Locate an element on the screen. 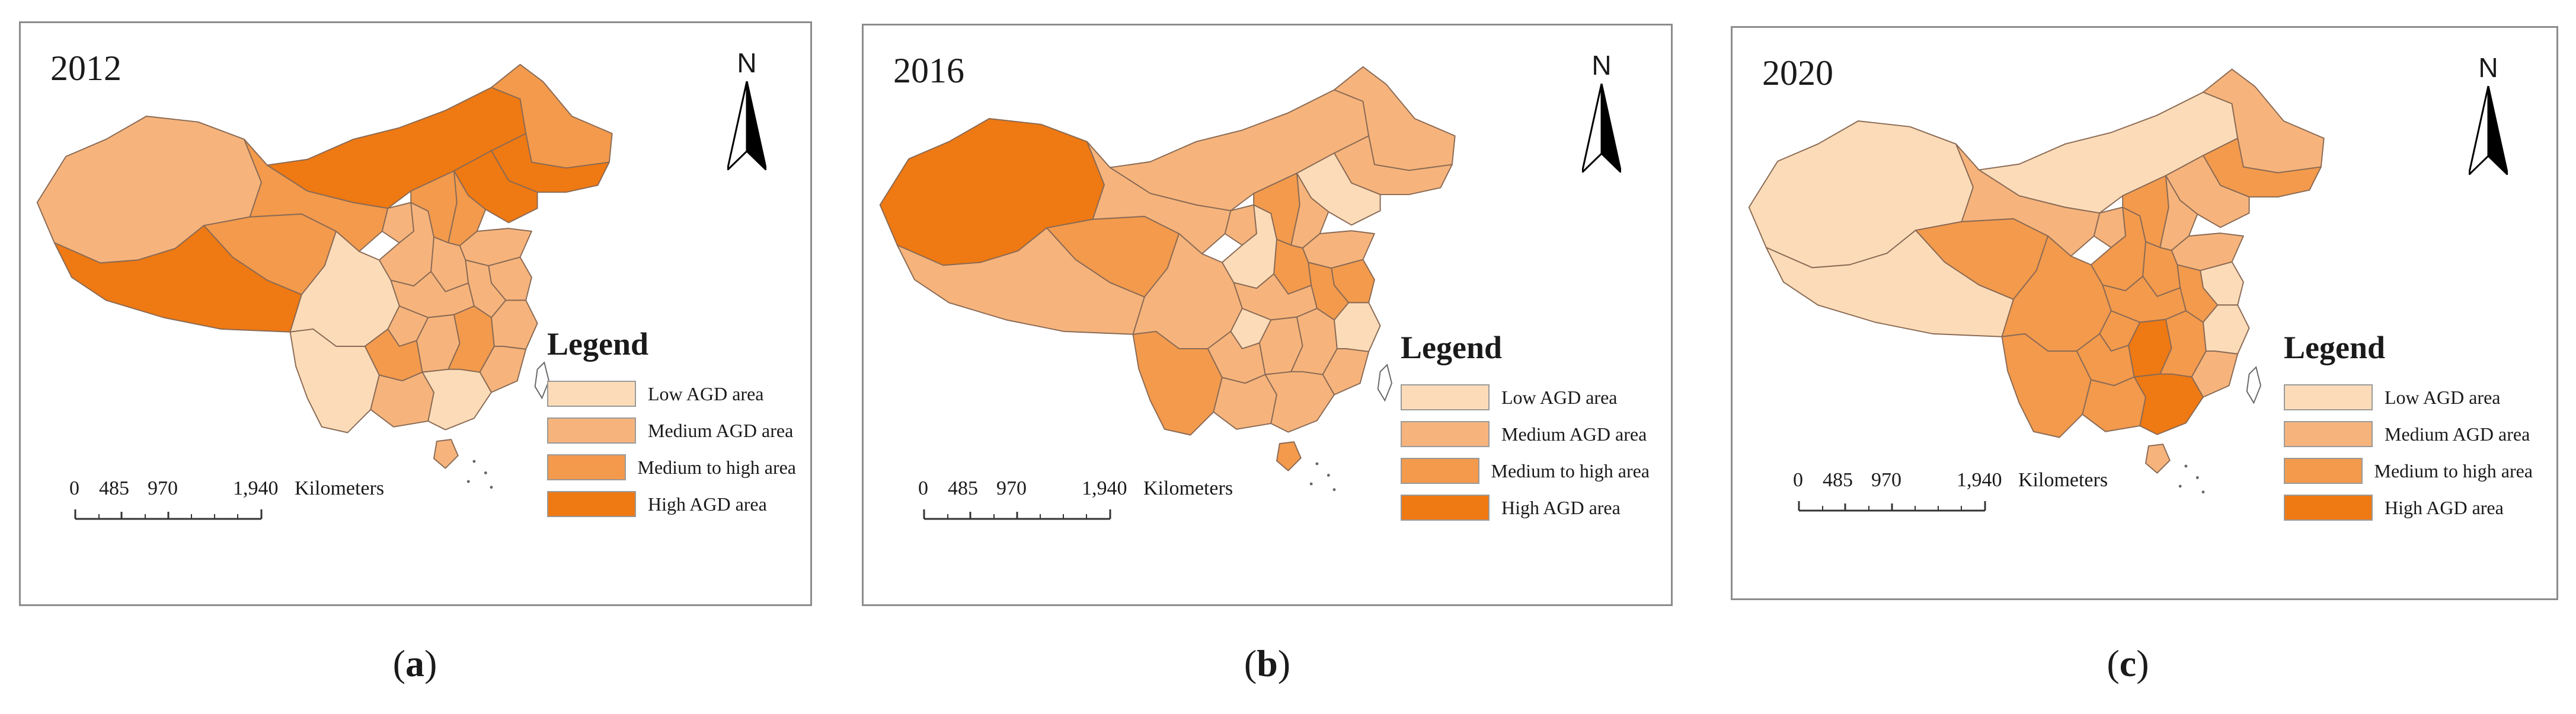  caption-letter: a is located at coordinates (414, 663).